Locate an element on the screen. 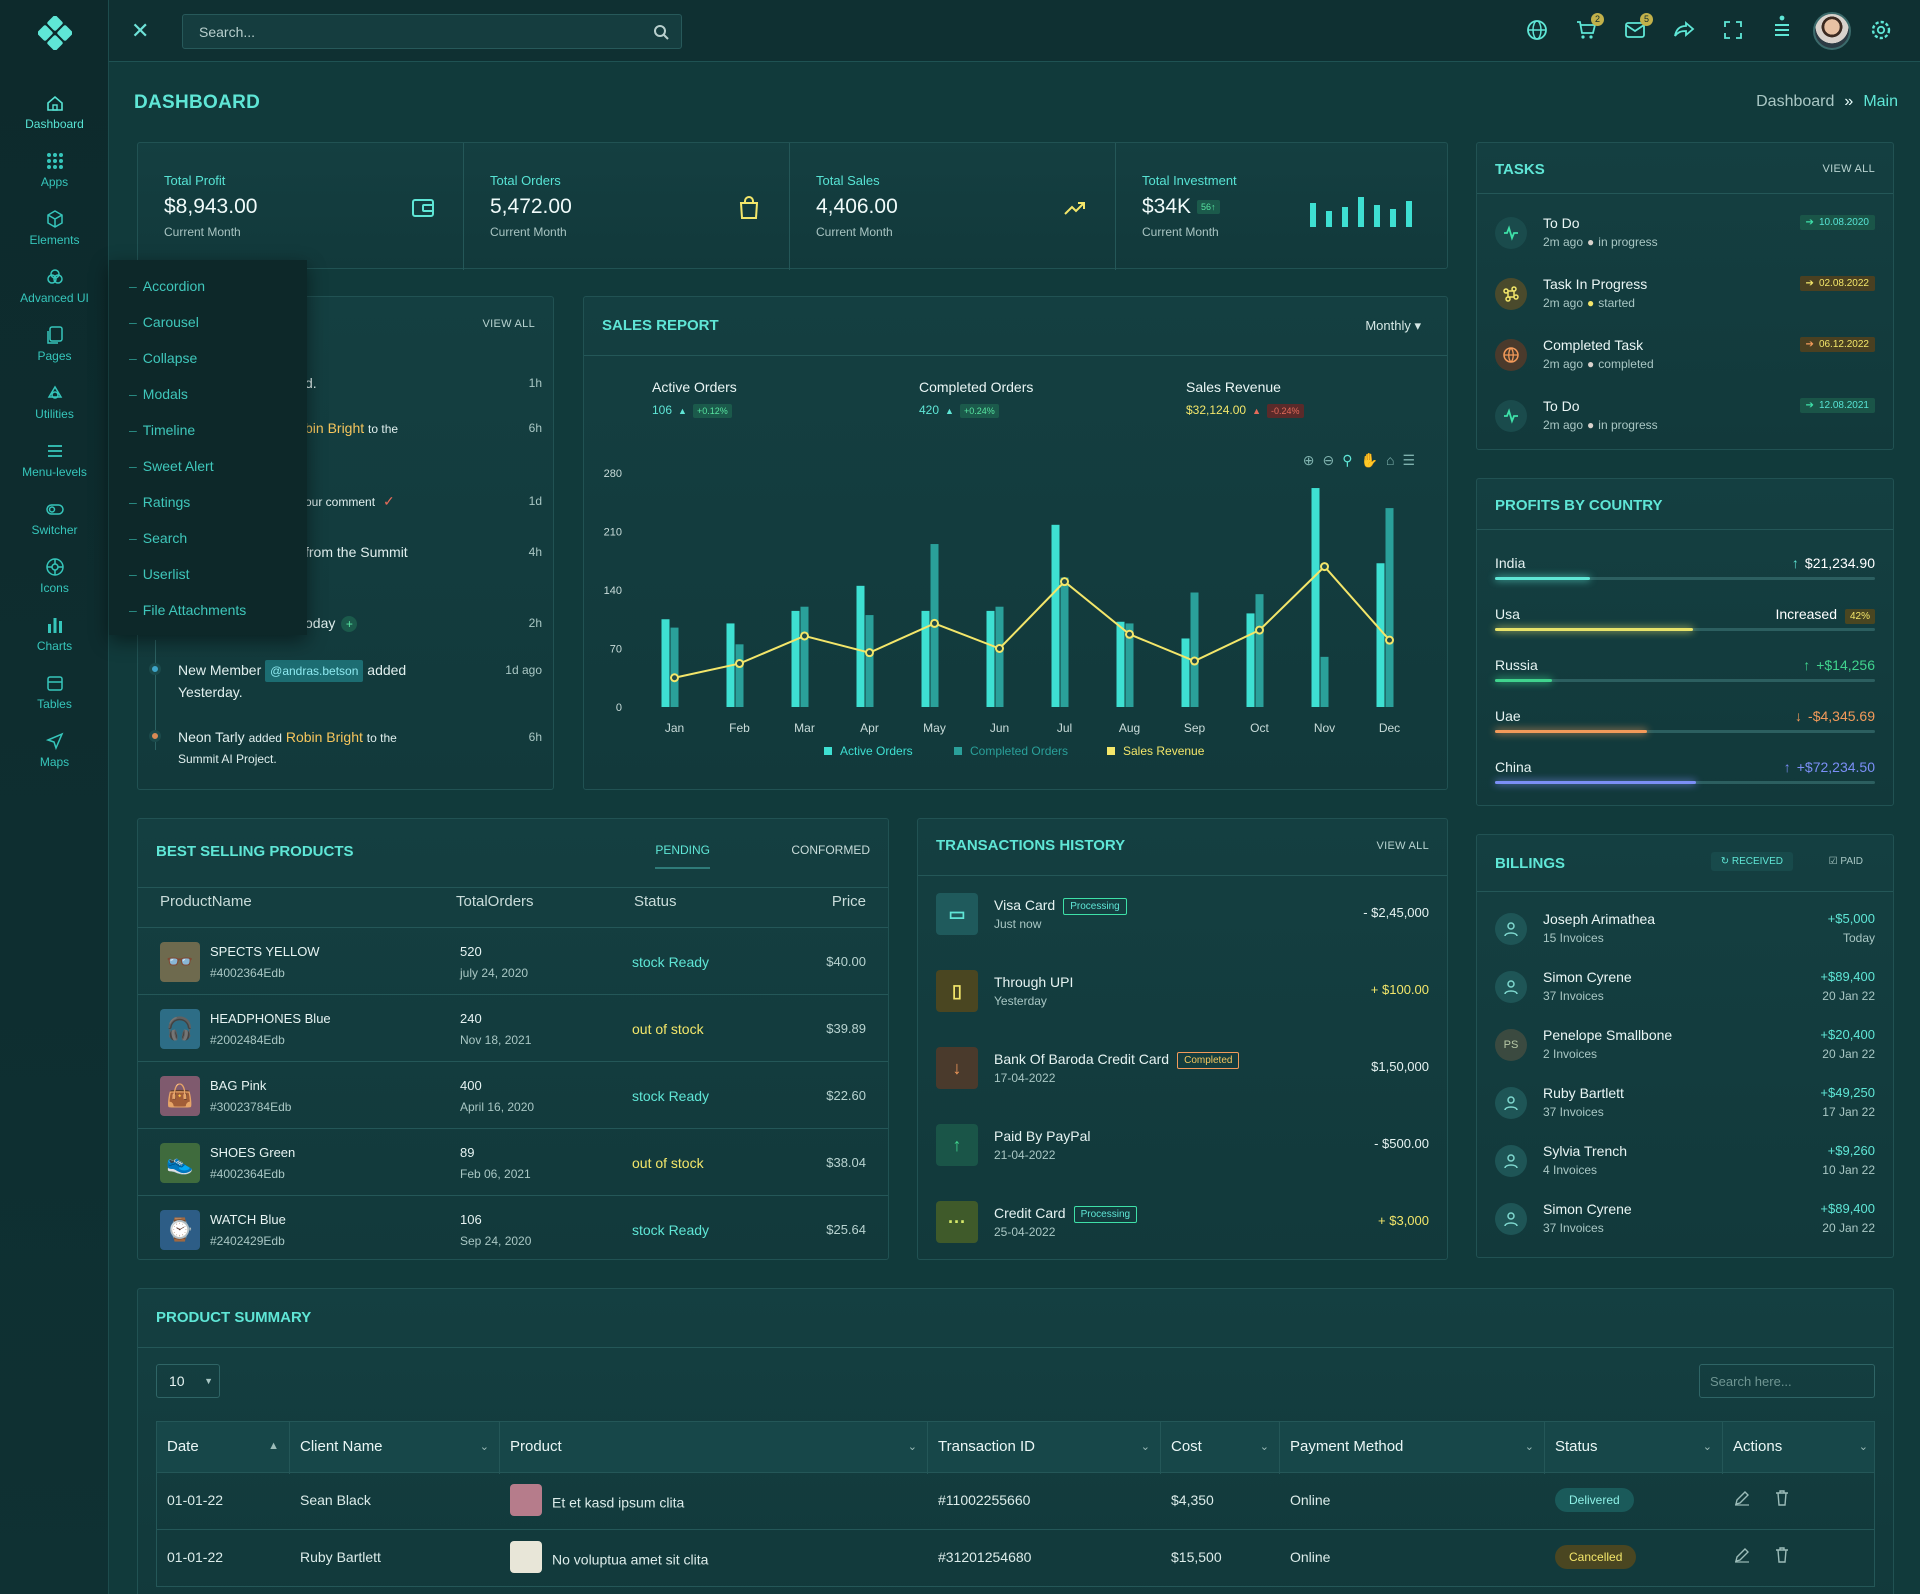 The image size is (1920, 1594). tab-received: ↻ RECEIVED is located at coordinates (1751, 861).